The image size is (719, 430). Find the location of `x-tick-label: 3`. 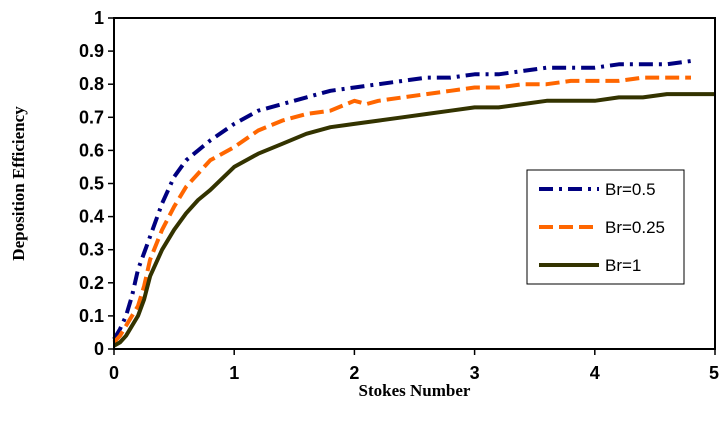

x-tick-label: 3 is located at coordinates (475, 373).